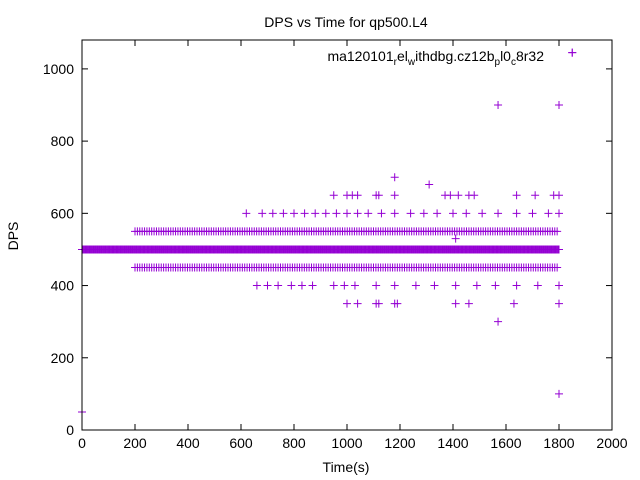  I want to click on y-tick-label: 400, so click(63, 286).